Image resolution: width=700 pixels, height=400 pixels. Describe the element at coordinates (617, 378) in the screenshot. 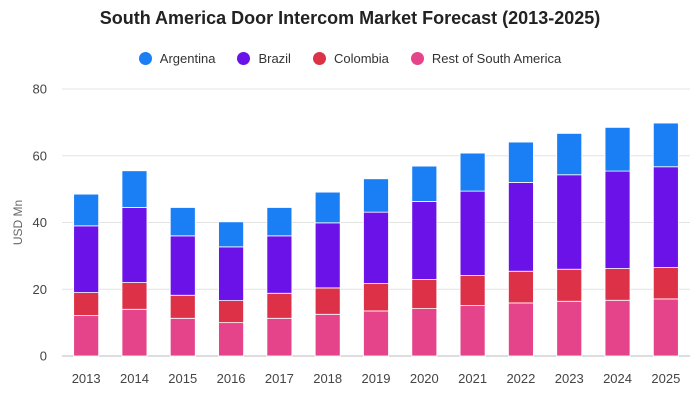

I see `x-tick-label: 2024` at that location.